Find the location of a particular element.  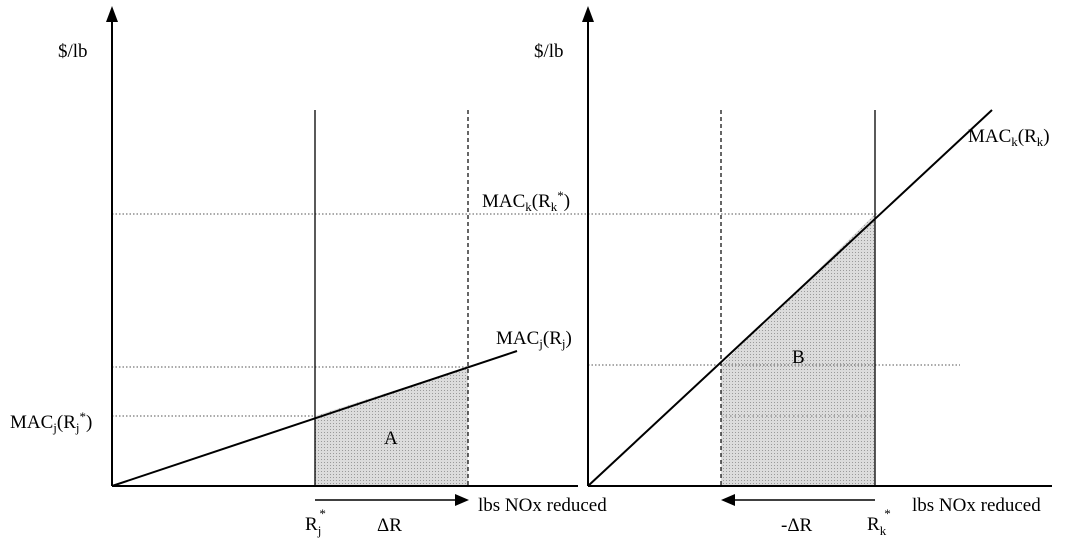

left-mac-curve-label: MACj(Rj) is located at coordinates (534, 339).